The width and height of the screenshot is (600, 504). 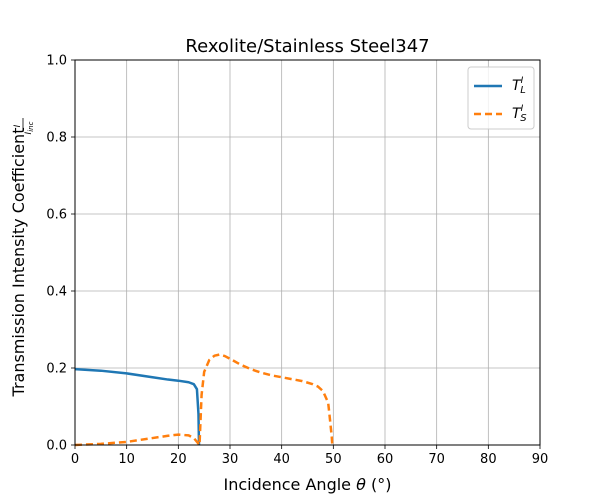 What do you see at coordinates (18, 263) in the screenshot?
I see `y-axis-label-text: Transmission Intensity Coefficient` at bounding box center [18, 263].